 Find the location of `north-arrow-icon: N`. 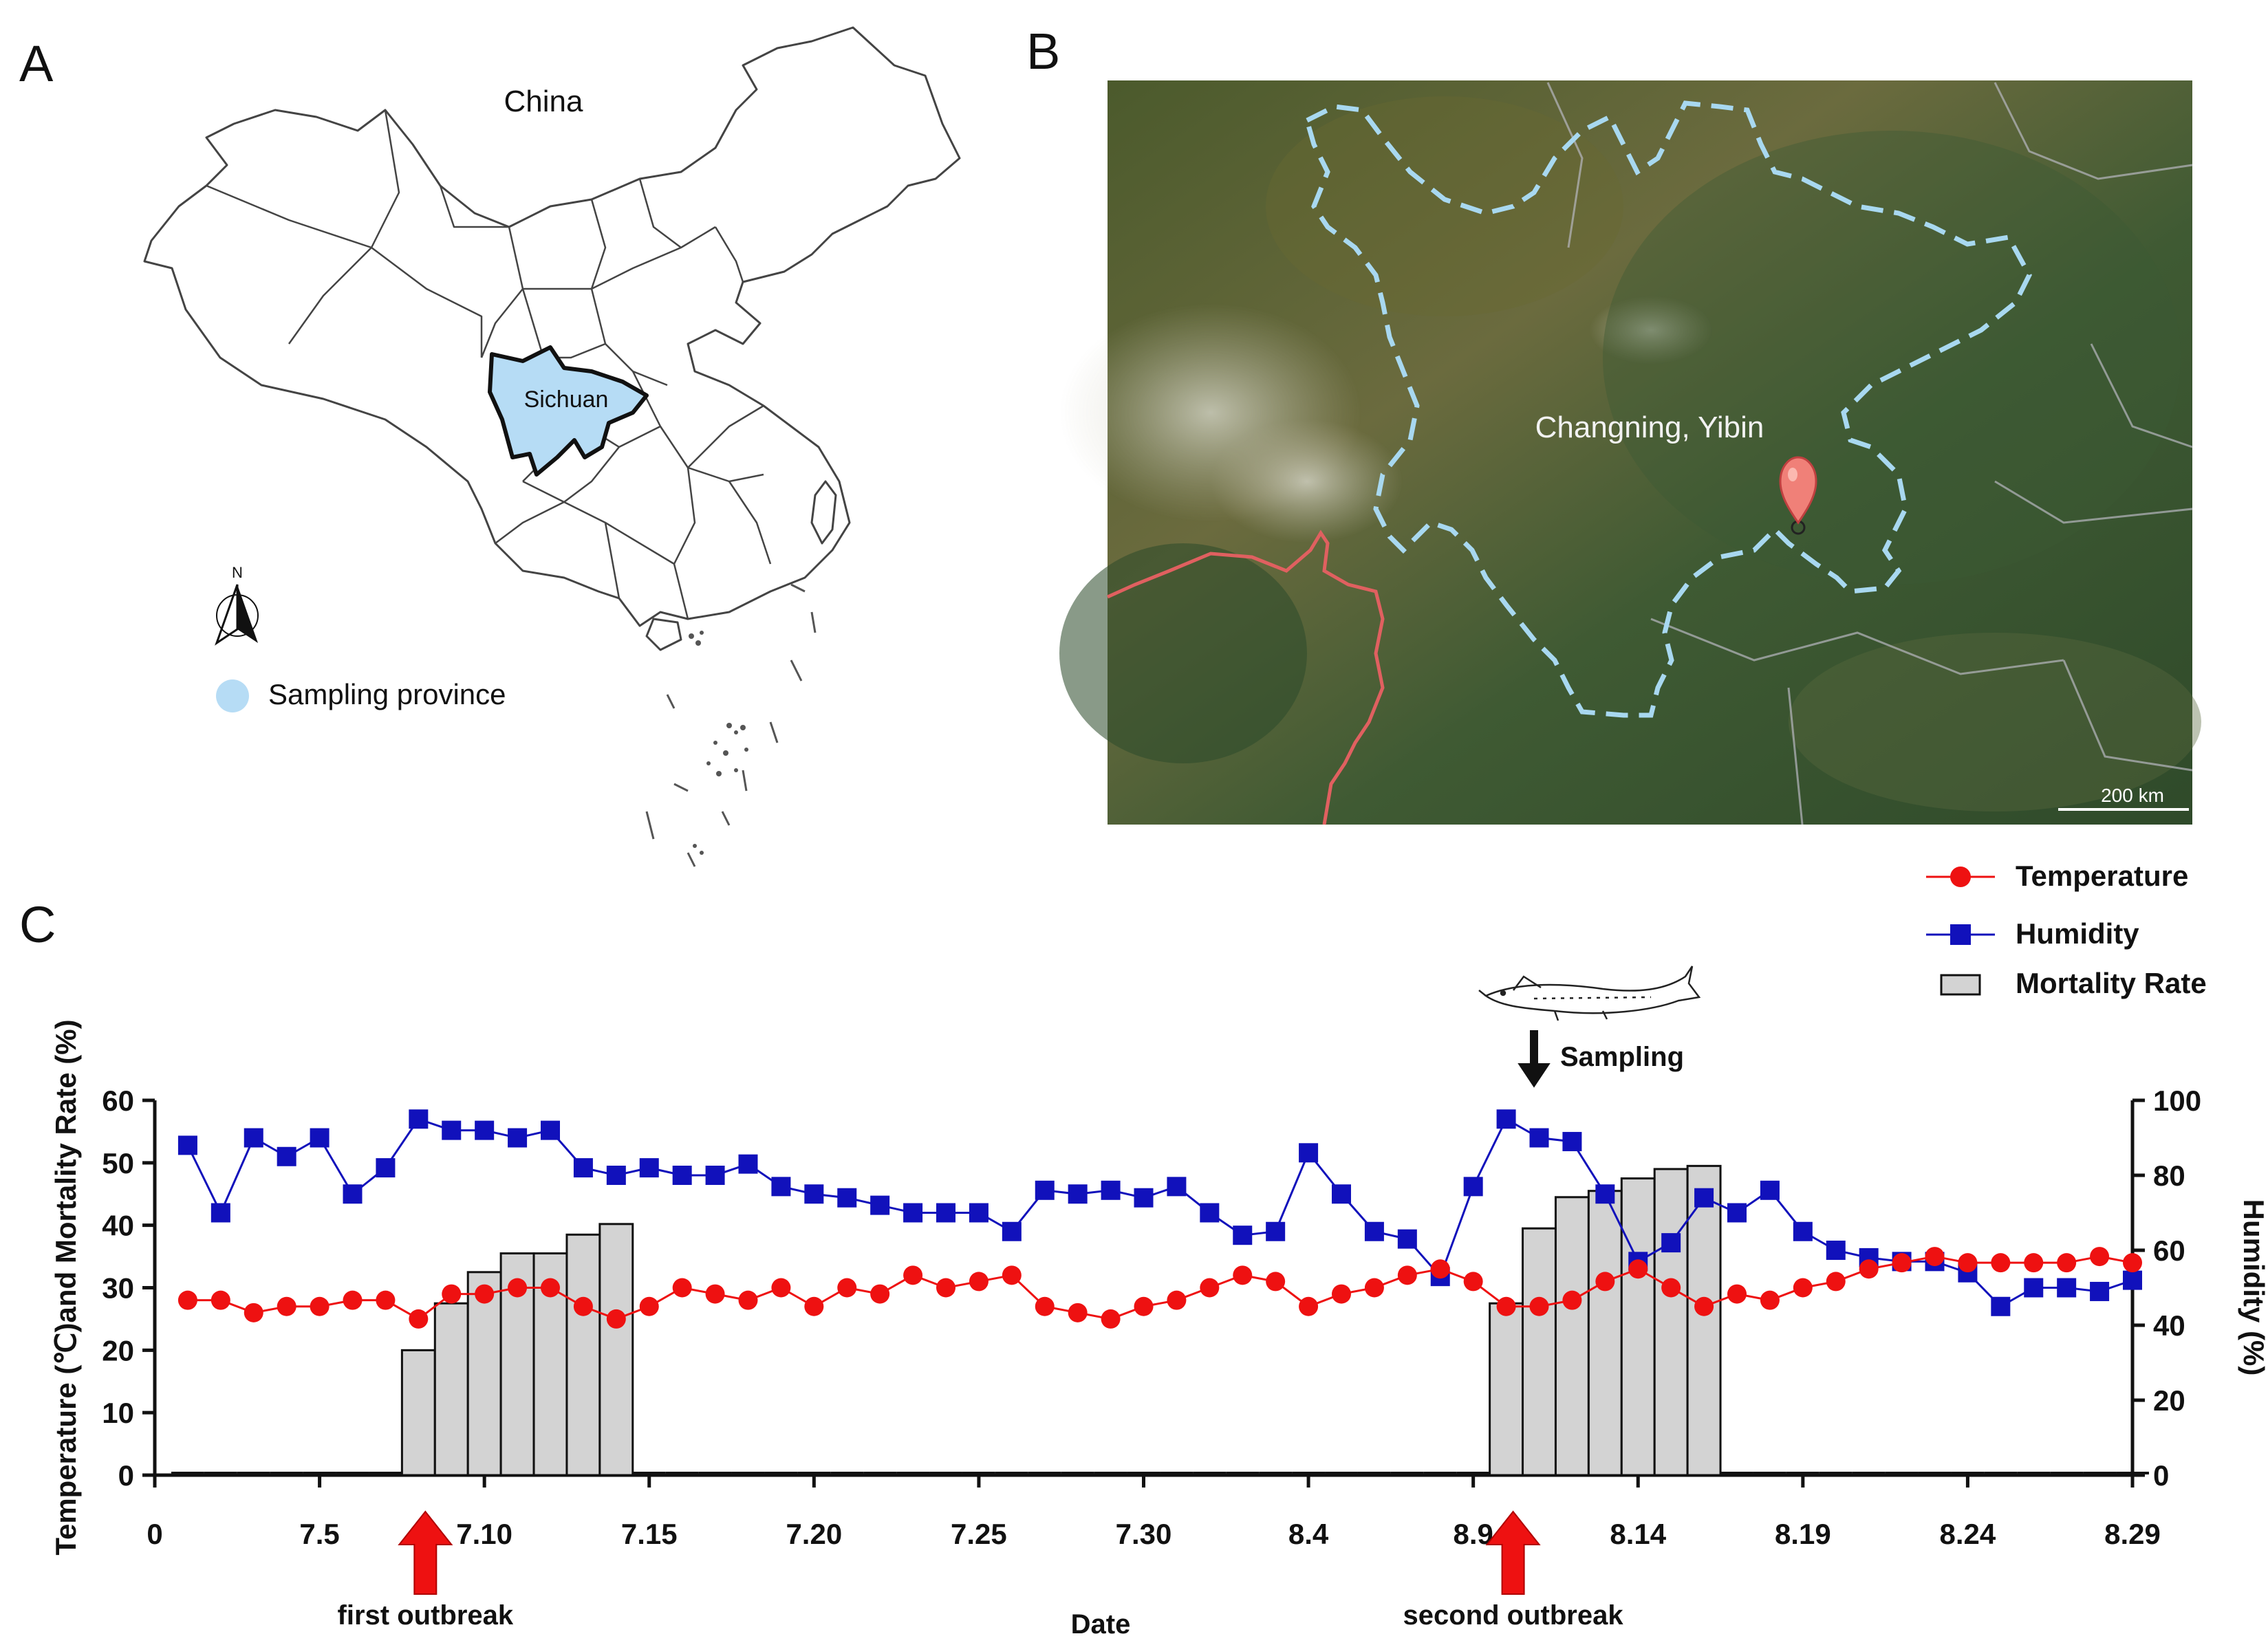

north-arrow-icon: N is located at coordinates (237, 605).